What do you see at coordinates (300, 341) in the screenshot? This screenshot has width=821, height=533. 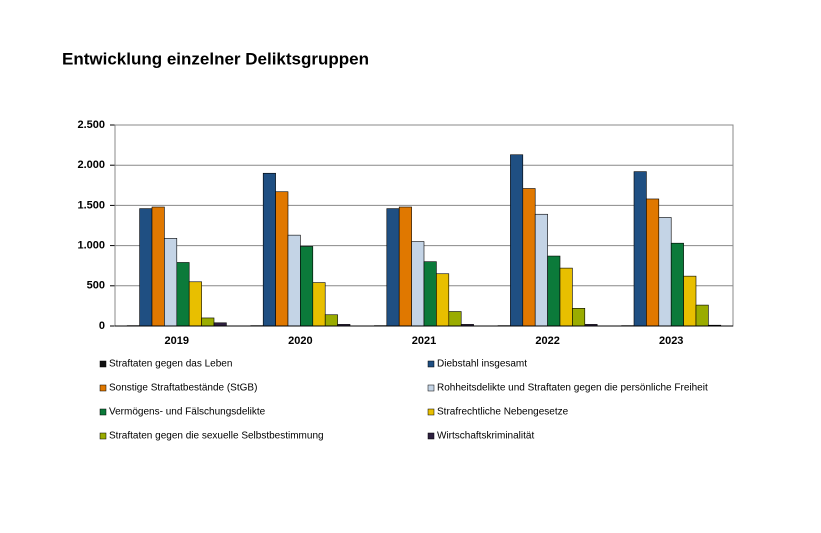 I see `x-tick-label: 2020` at bounding box center [300, 341].